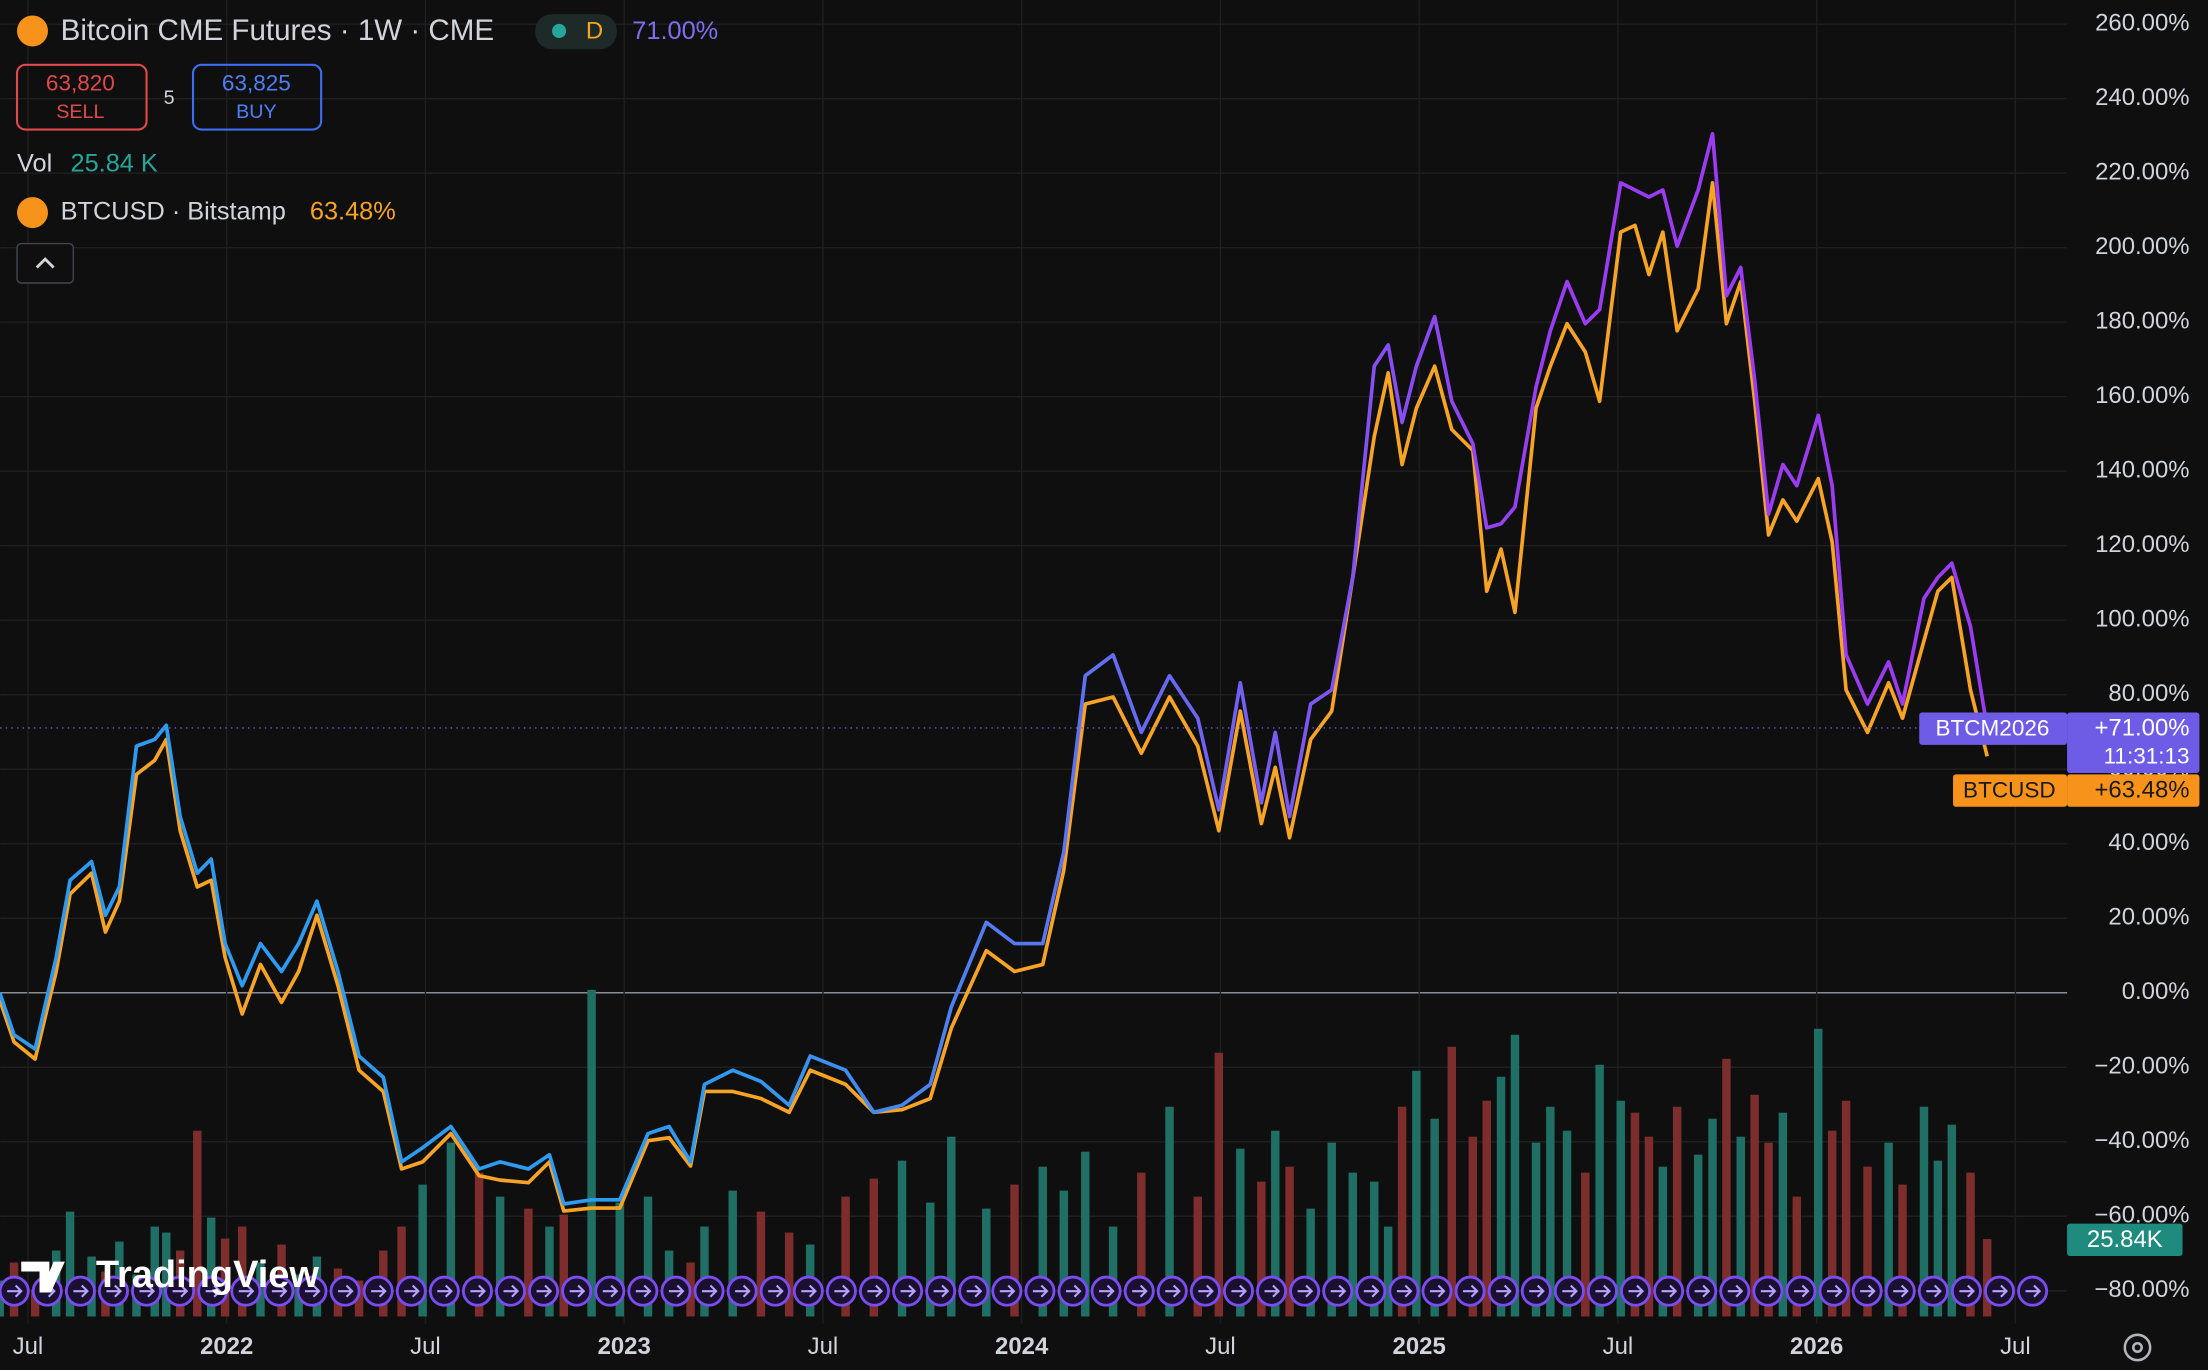  What do you see at coordinates (2142, 321) in the screenshot?
I see `y-tick-label: 180.00%` at bounding box center [2142, 321].